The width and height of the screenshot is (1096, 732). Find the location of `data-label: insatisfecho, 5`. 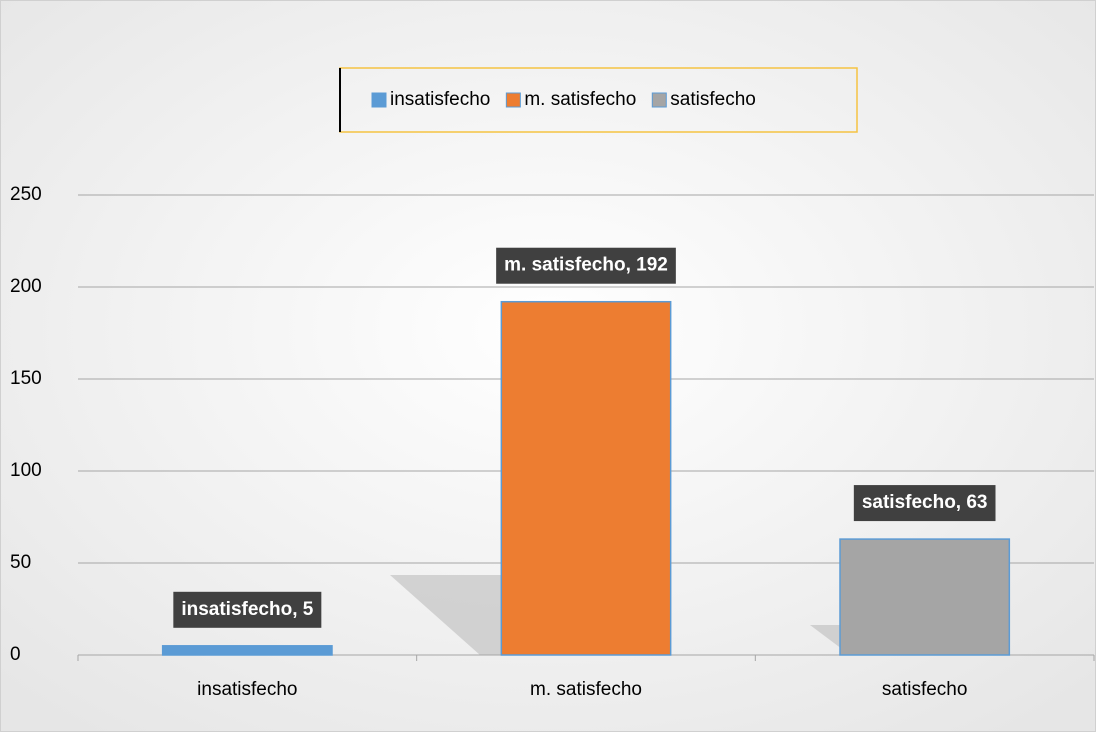

data-label: insatisfecho, 5 is located at coordinates (247, 609).